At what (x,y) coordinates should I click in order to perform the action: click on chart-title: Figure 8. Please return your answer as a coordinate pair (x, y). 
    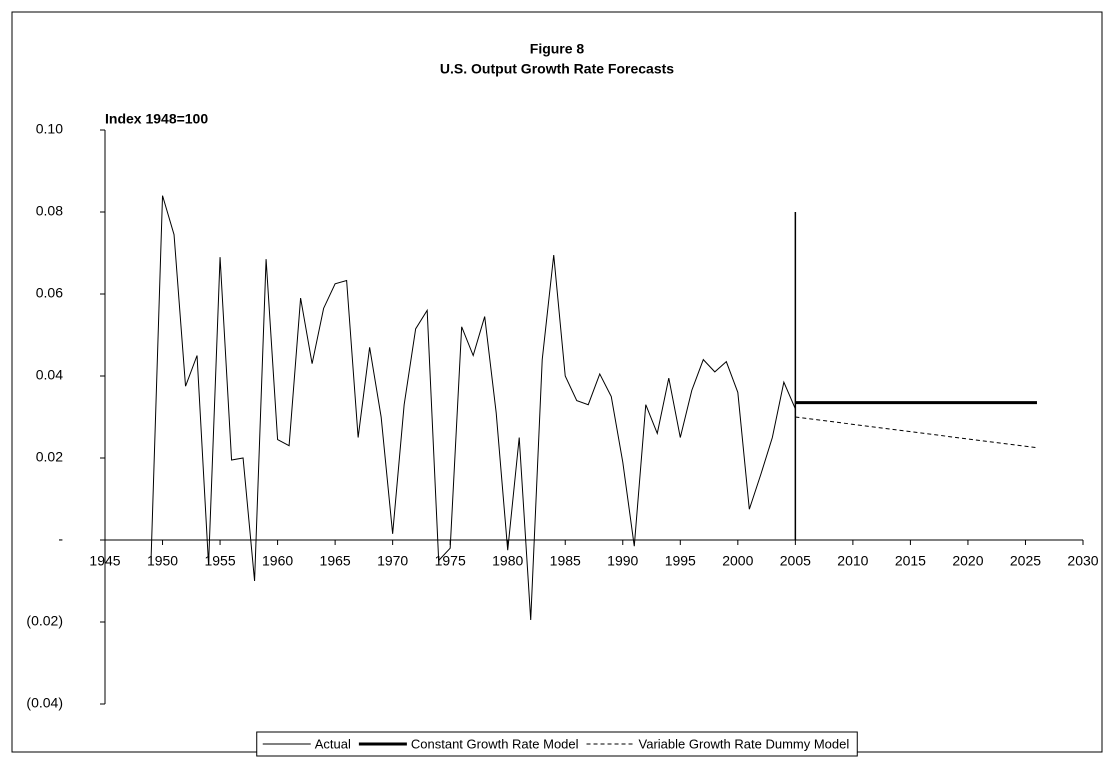
    Looking at the image, I should click on (557, 49).